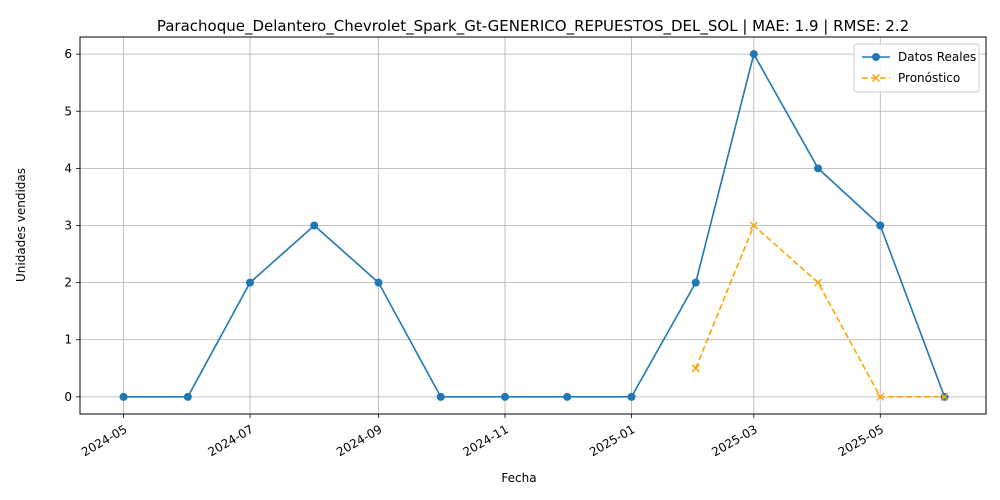  Describe the element at coordinates (68, 111) in the screenshot. I see `y-tick-label: 5` at that location.